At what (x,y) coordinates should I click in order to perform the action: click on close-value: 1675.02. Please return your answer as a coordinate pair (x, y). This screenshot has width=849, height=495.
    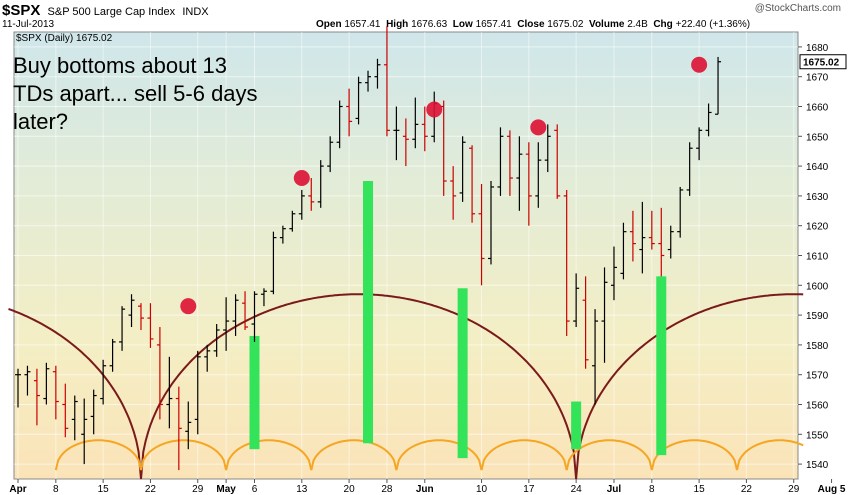
    Looking at the image, I should click on (565, 24).